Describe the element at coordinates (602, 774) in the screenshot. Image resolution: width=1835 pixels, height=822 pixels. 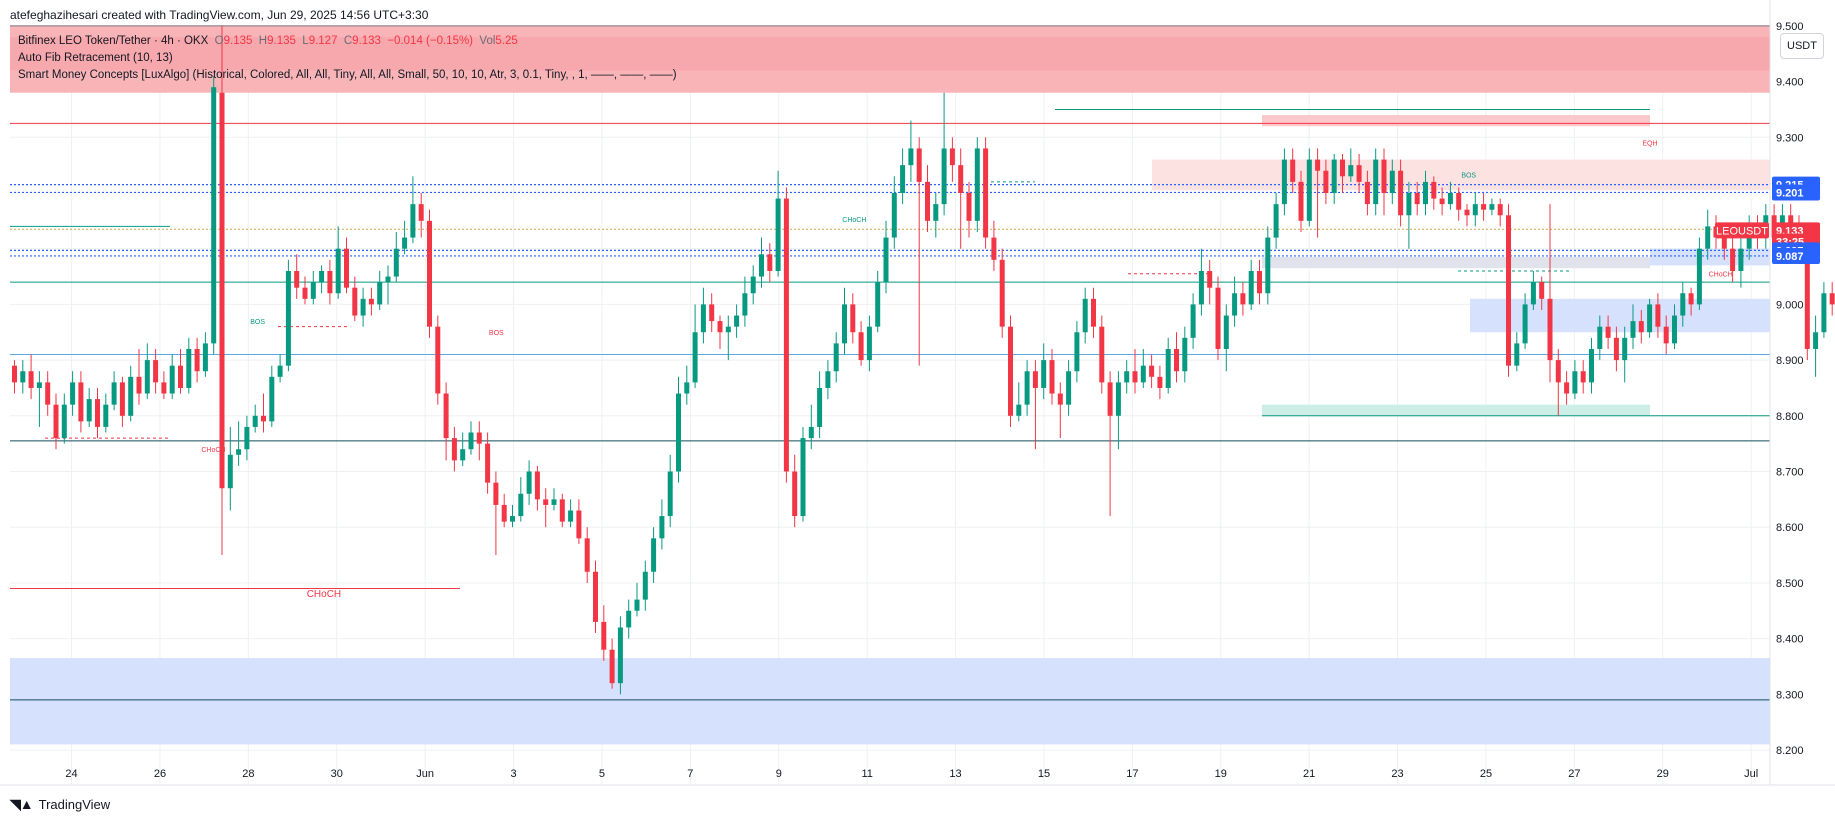
I see `time-tick: 5` at that location.